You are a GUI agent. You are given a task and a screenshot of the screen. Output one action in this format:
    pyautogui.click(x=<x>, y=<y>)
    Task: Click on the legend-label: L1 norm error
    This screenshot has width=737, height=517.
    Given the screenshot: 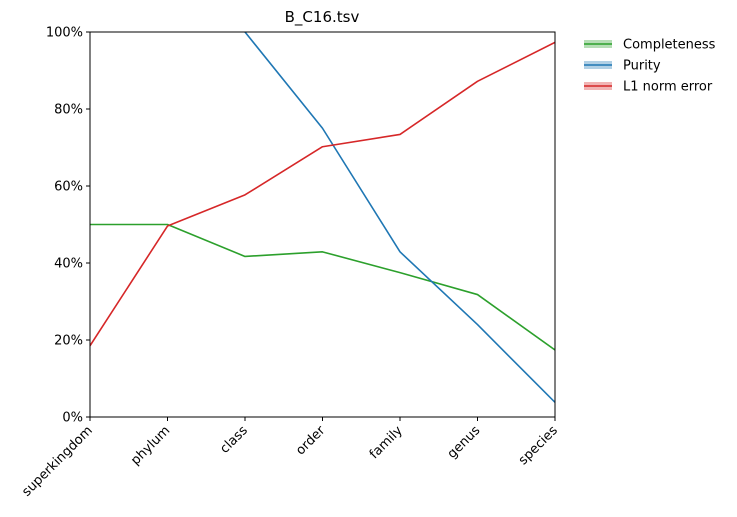 What is the action you would take?
    pyautogui.click(x=668, y=87)
    